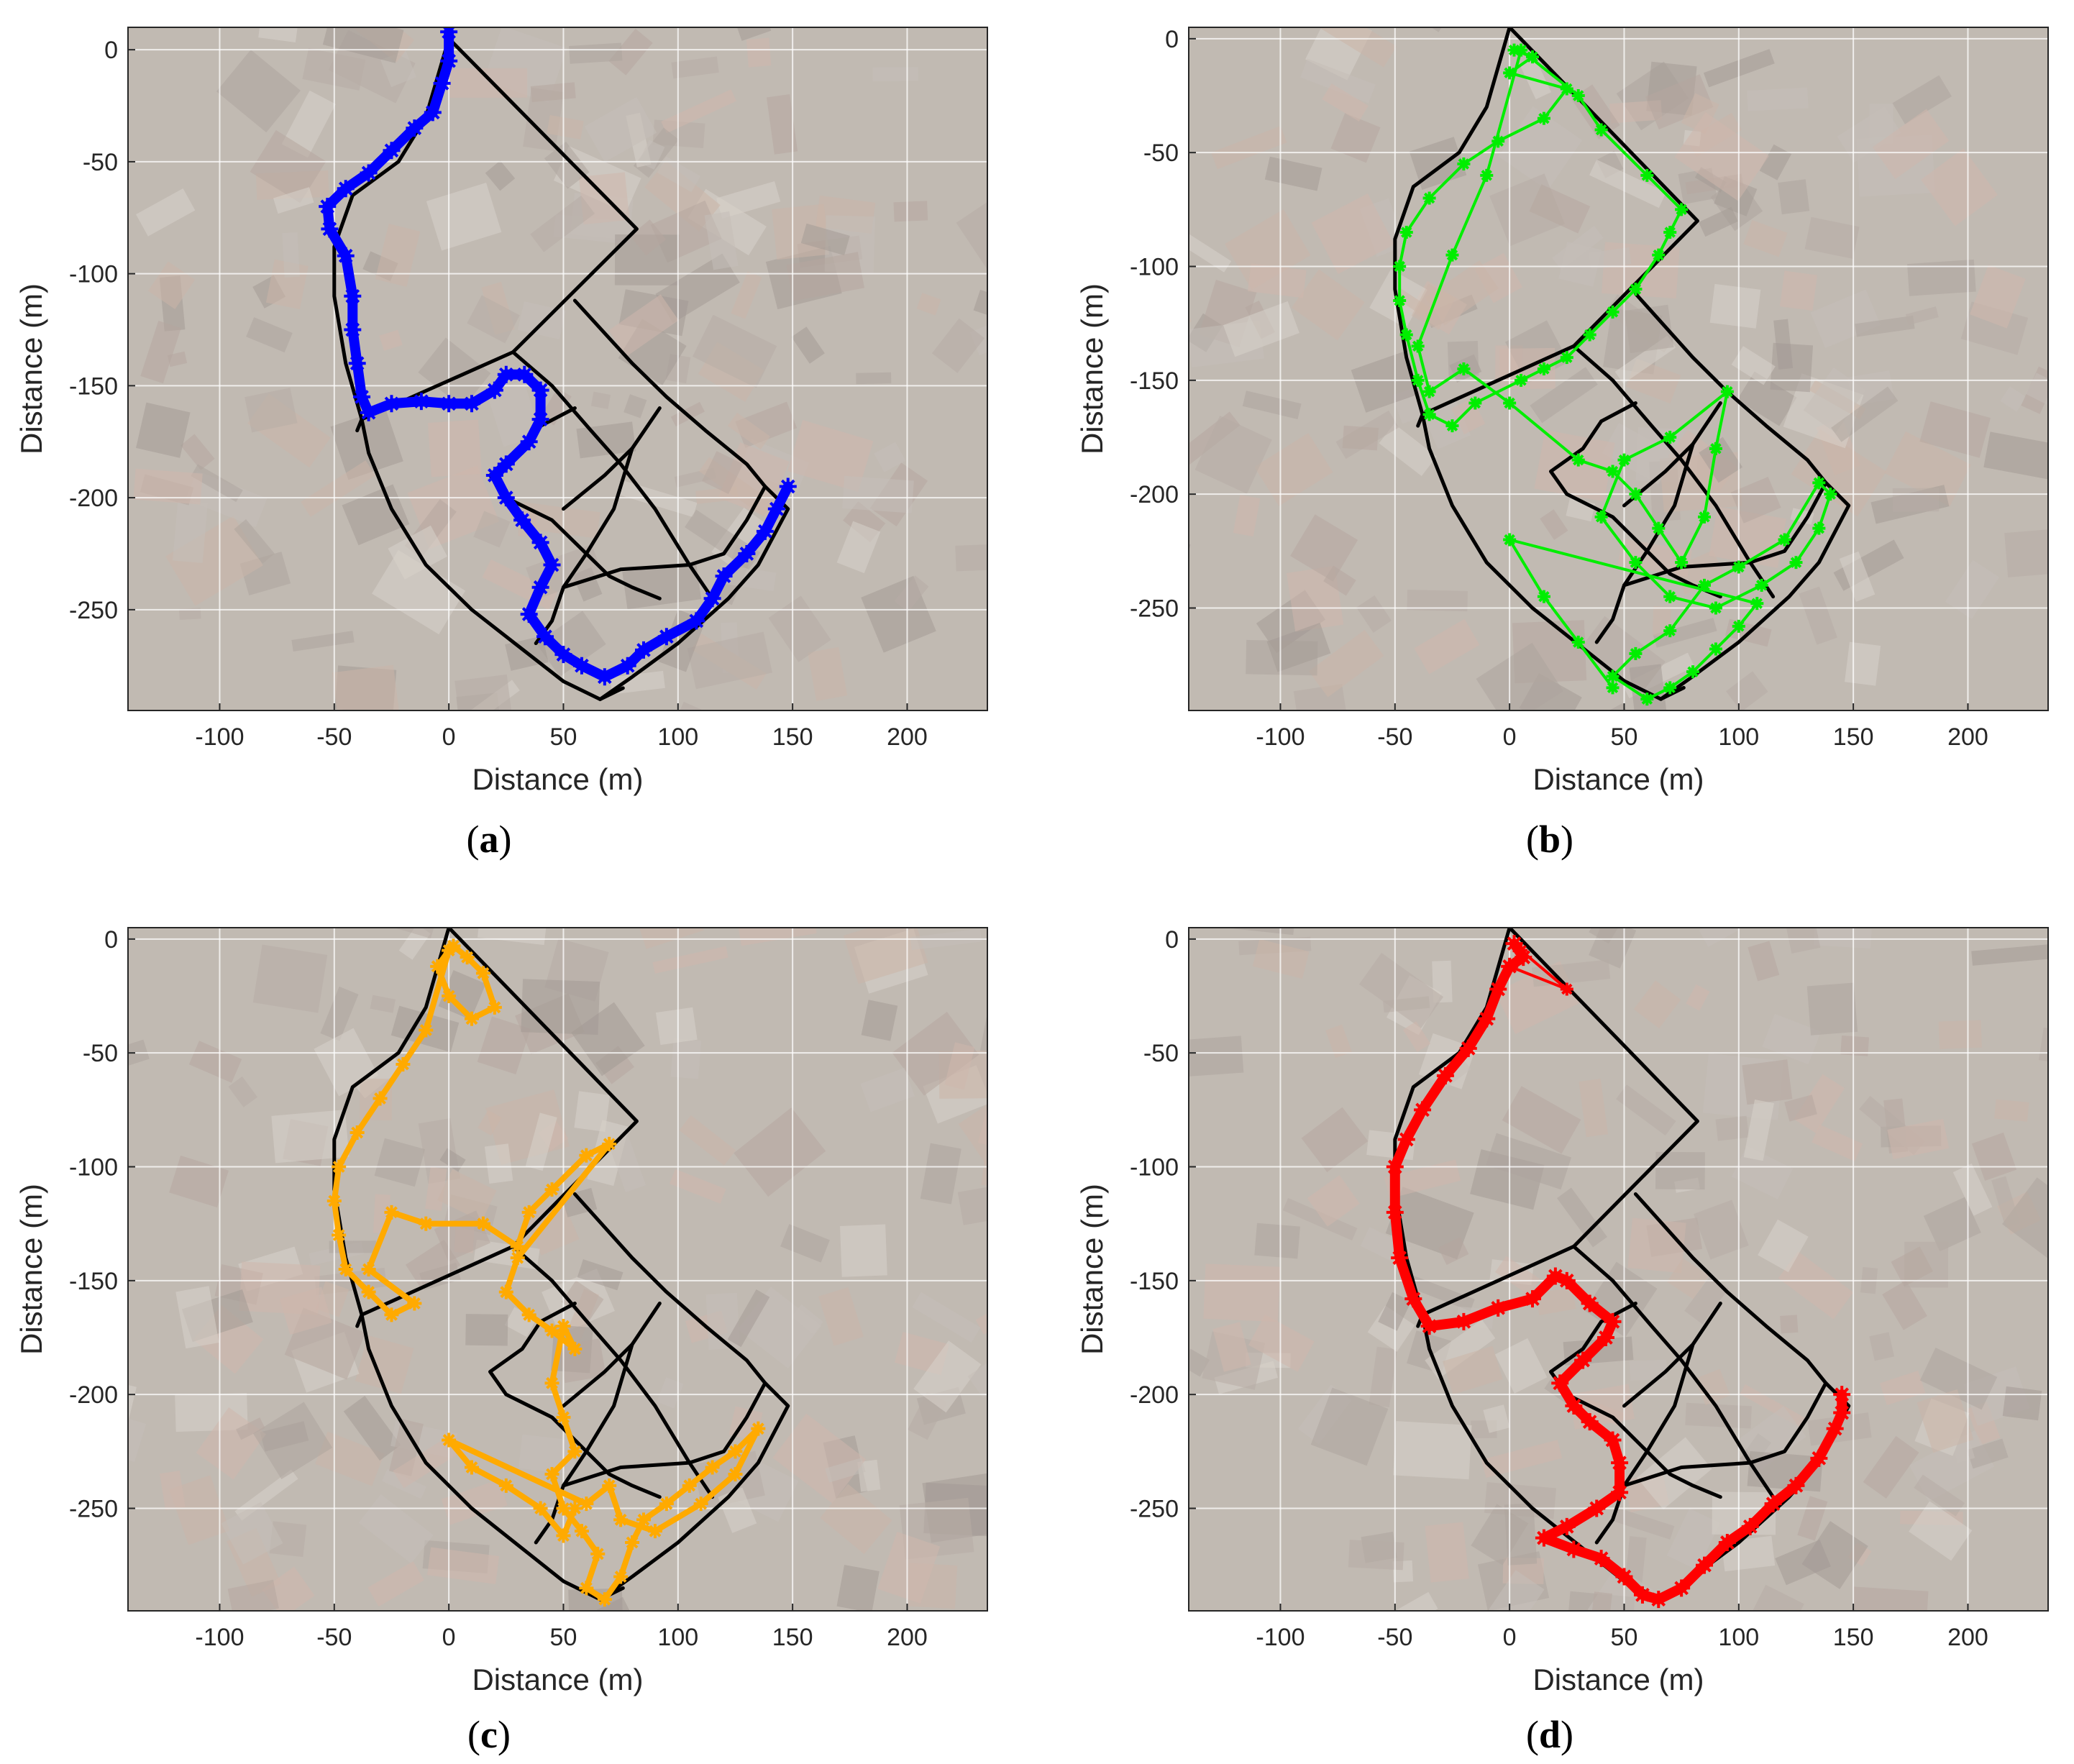 The height and width of the screenshot is (1764, 2074). Describe the element at coordinates (1092, 1270) in the screenshot. I see `y-axis-label: Distance (m)` at that location.